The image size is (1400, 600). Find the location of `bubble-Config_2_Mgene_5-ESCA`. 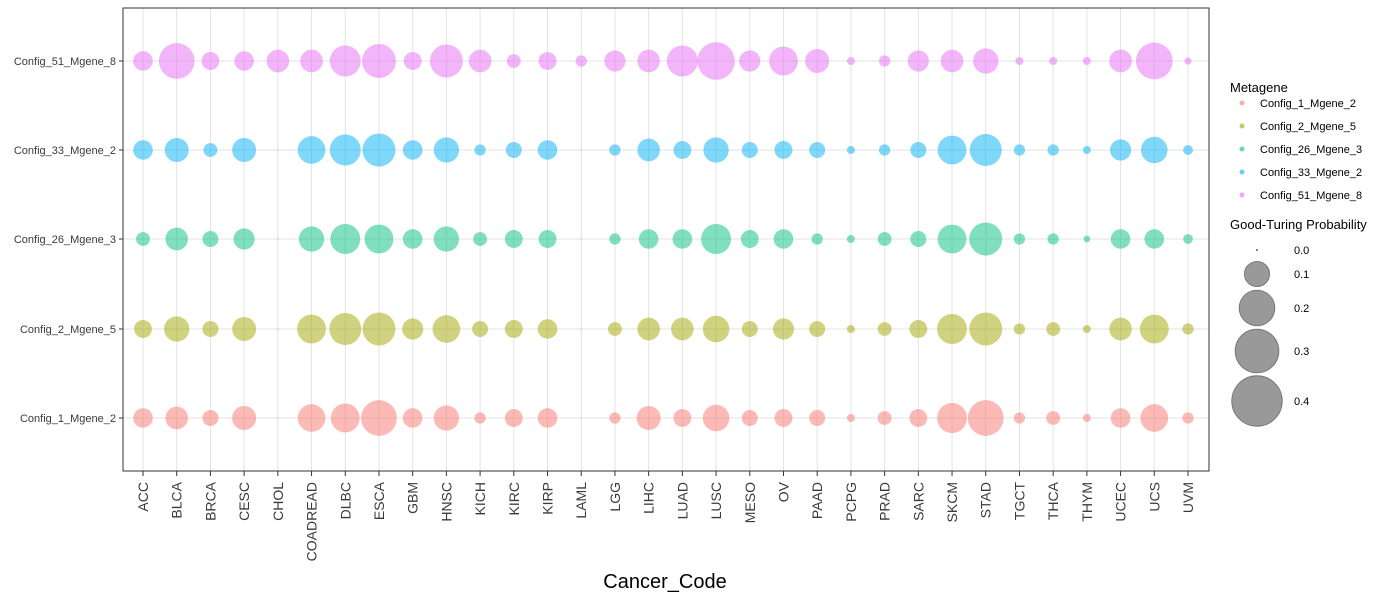

bubble-Config_2_Mgene_5-ESCA is located at coordinates (379, 329).